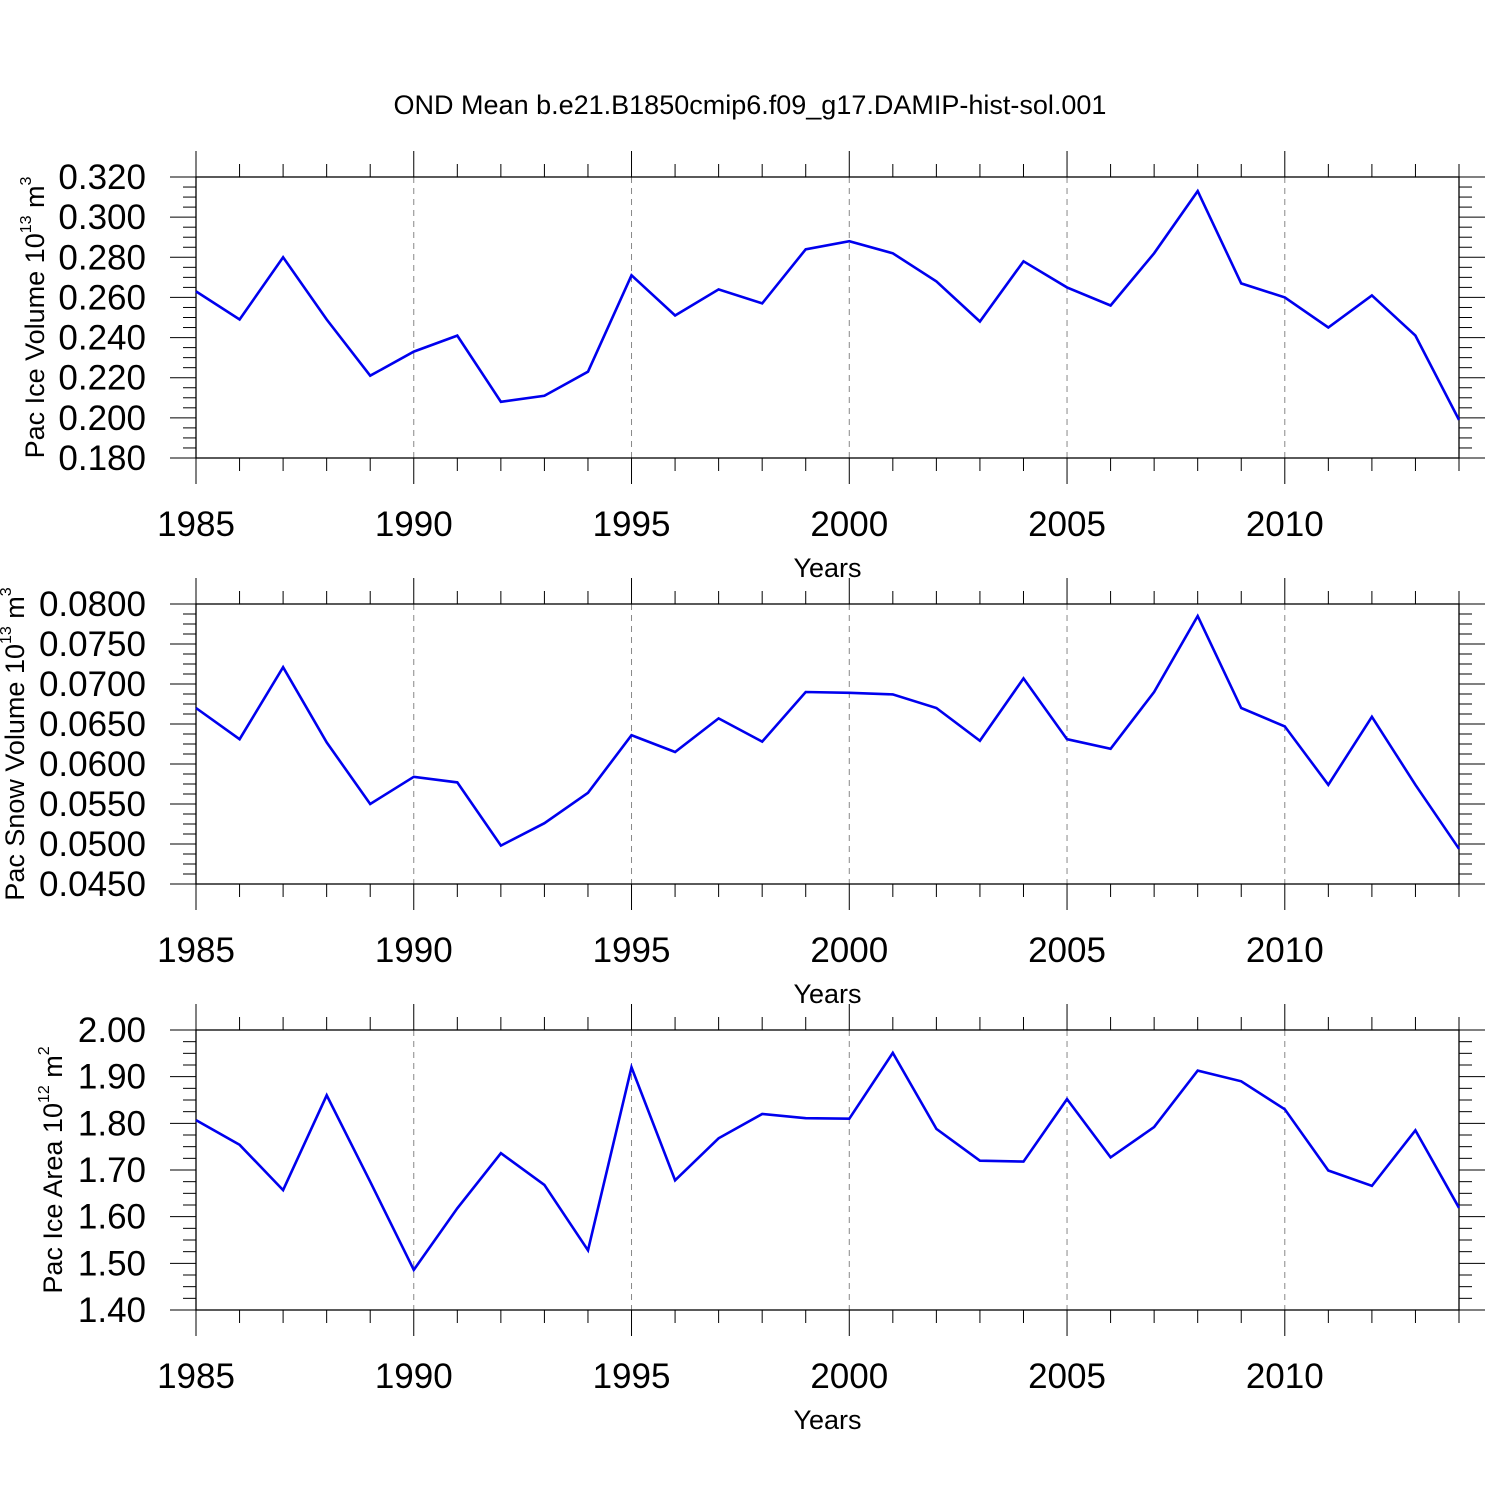 This screenshot has width=1500, height=1500. I want to click on y-tick-label: 0.320, so click(102, 177).